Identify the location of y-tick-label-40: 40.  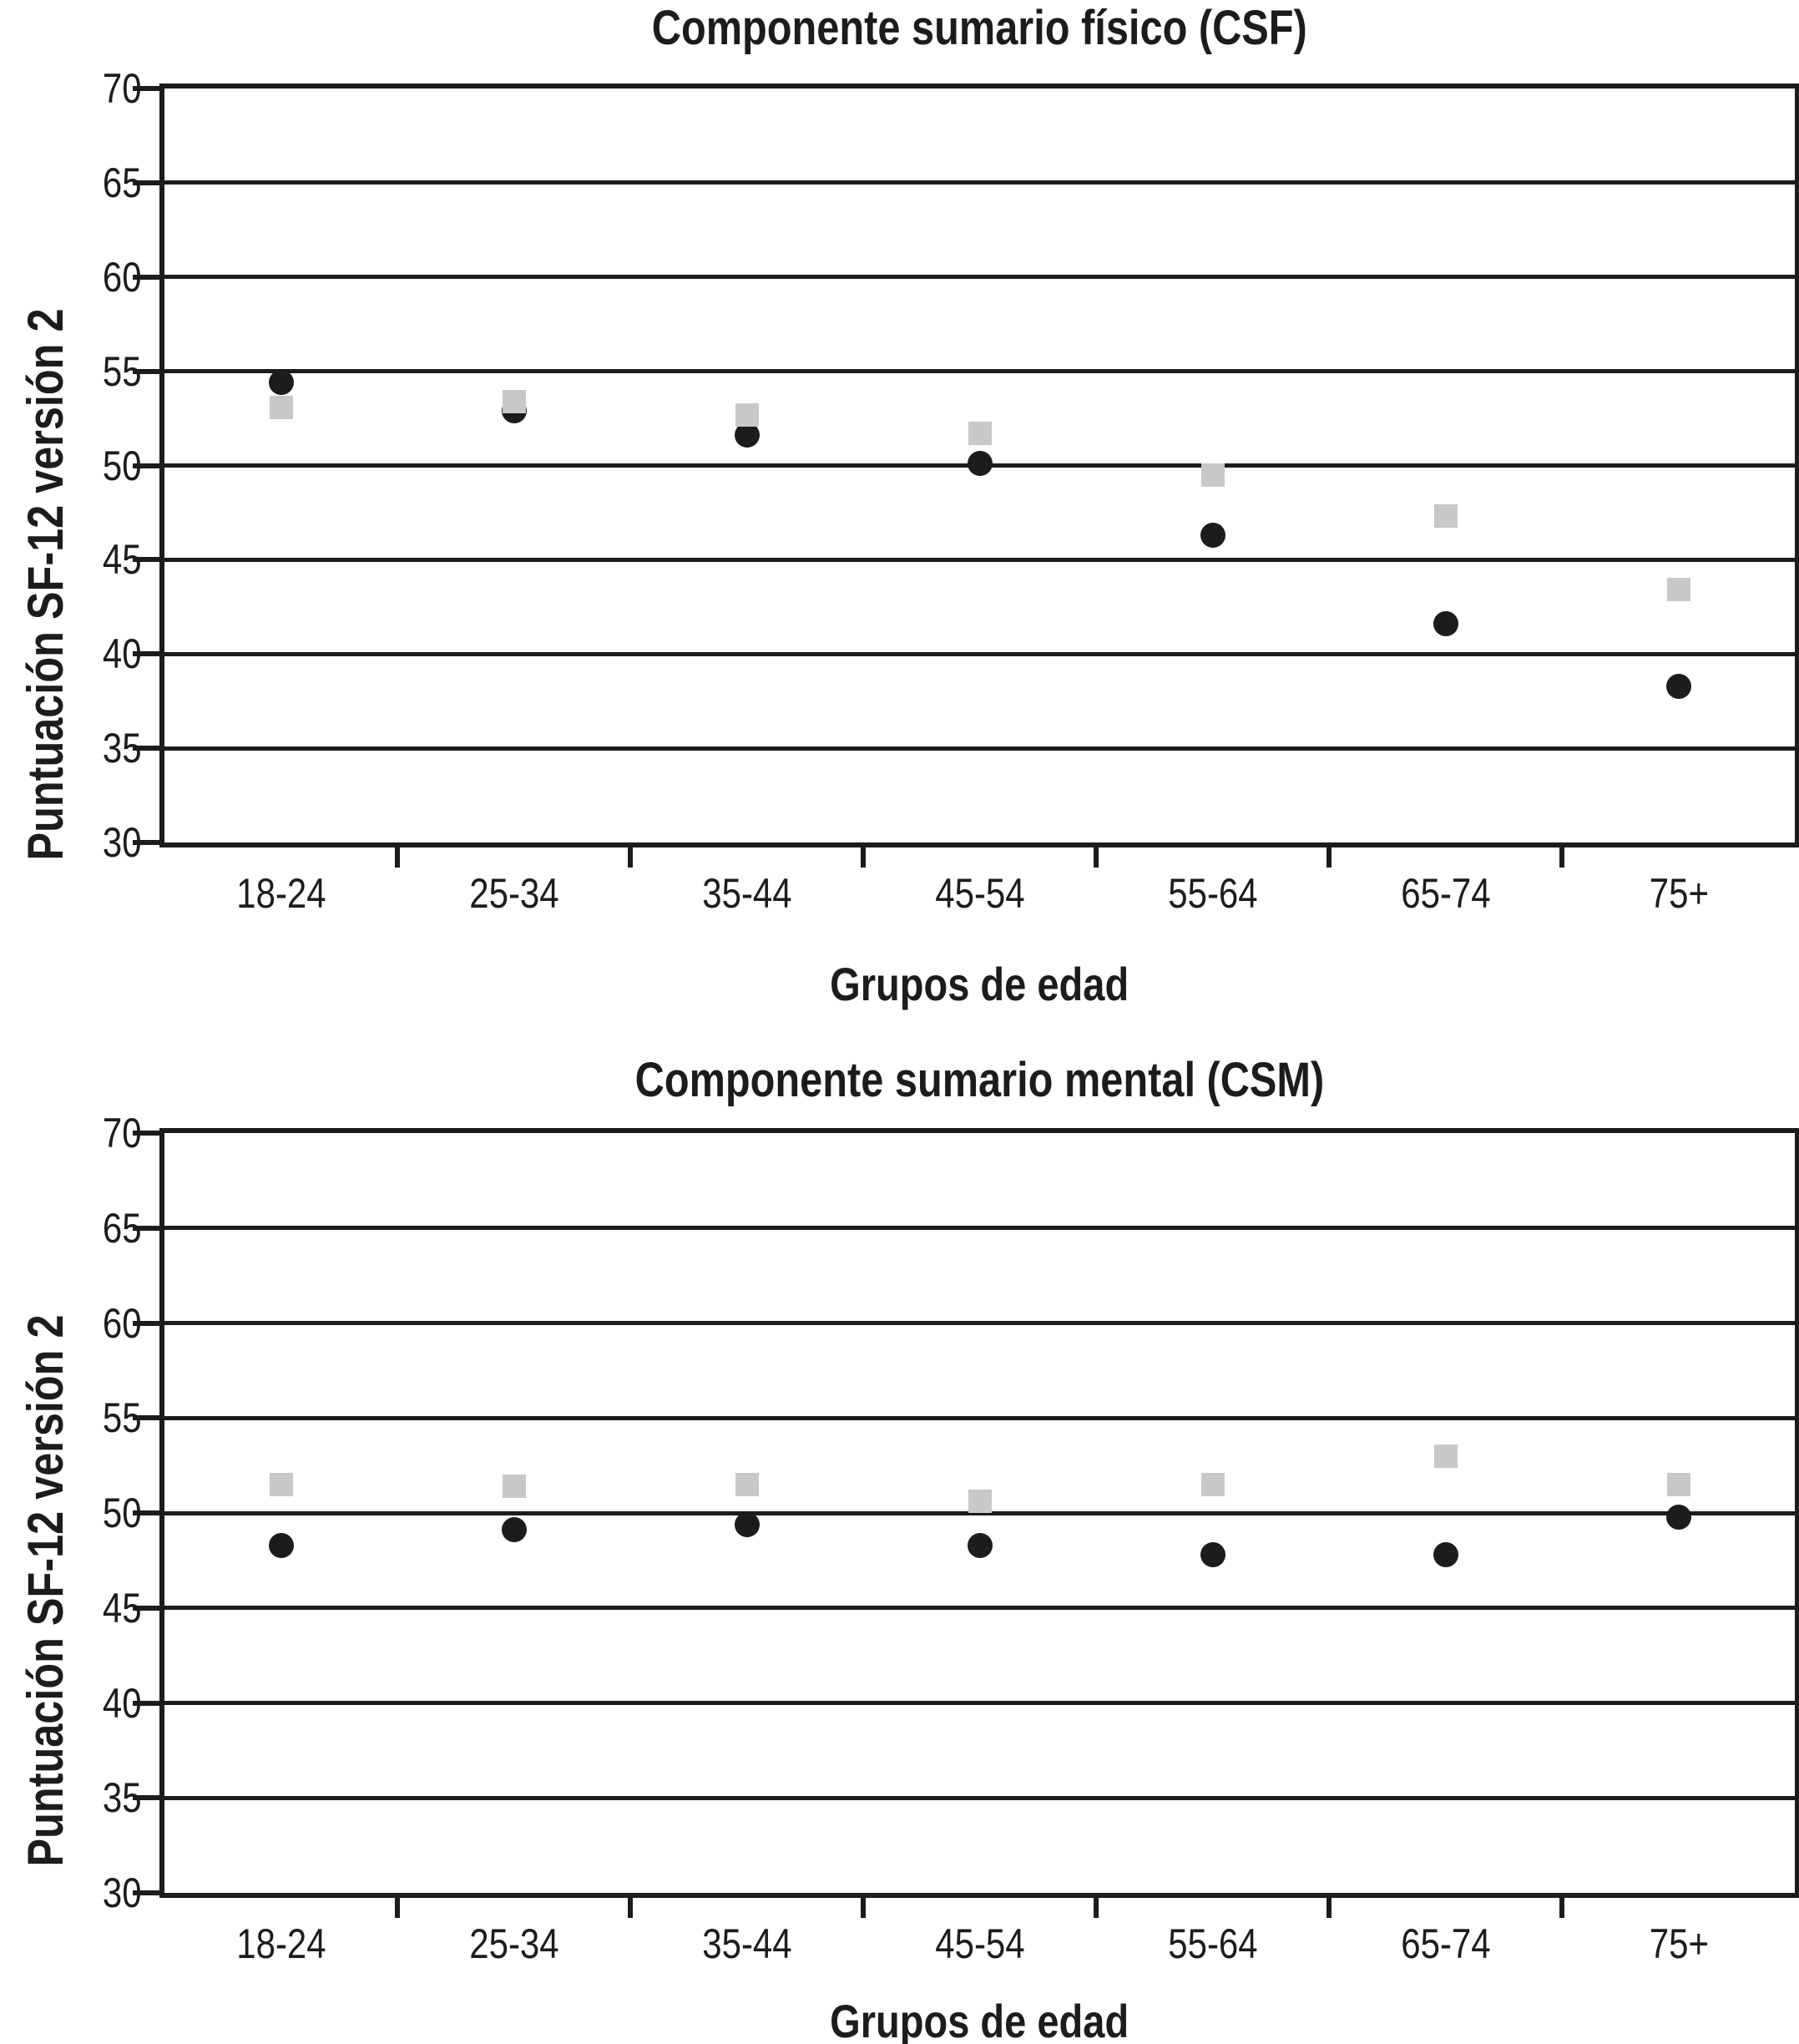
(118, 1703).